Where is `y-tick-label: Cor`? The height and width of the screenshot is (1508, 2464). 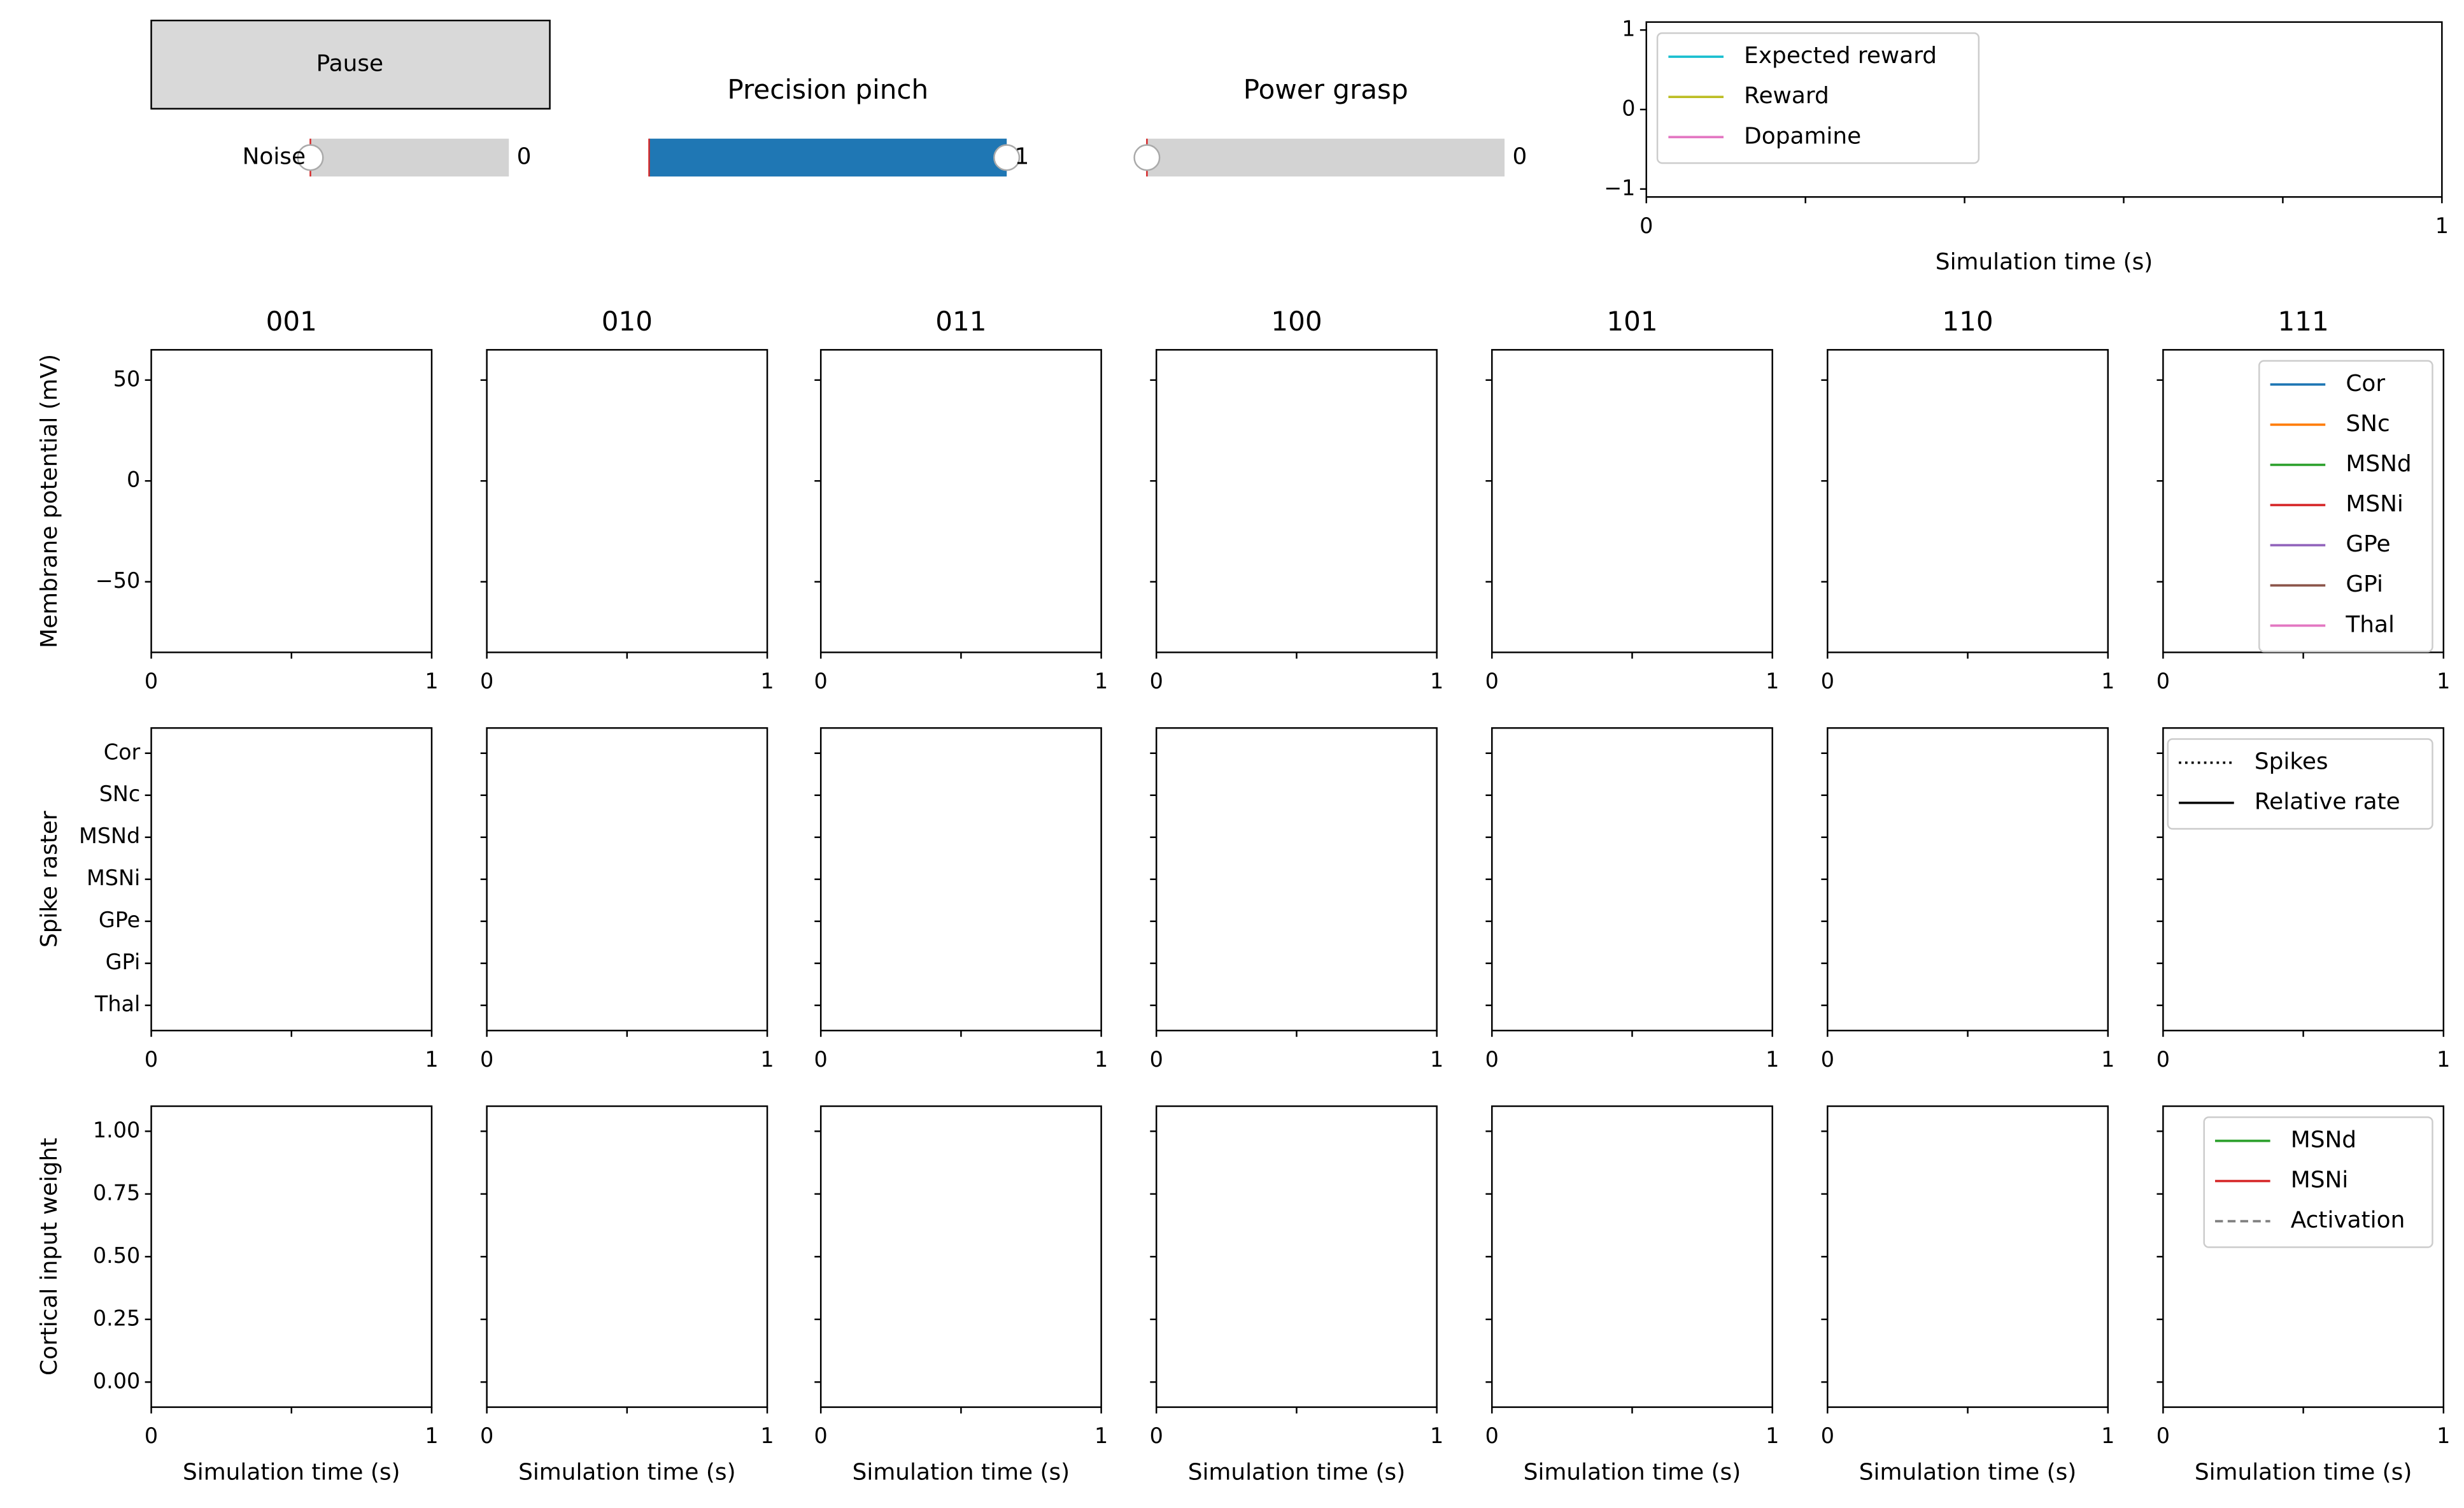
y-tick-label: Cor is located at coordinates (123, 751).